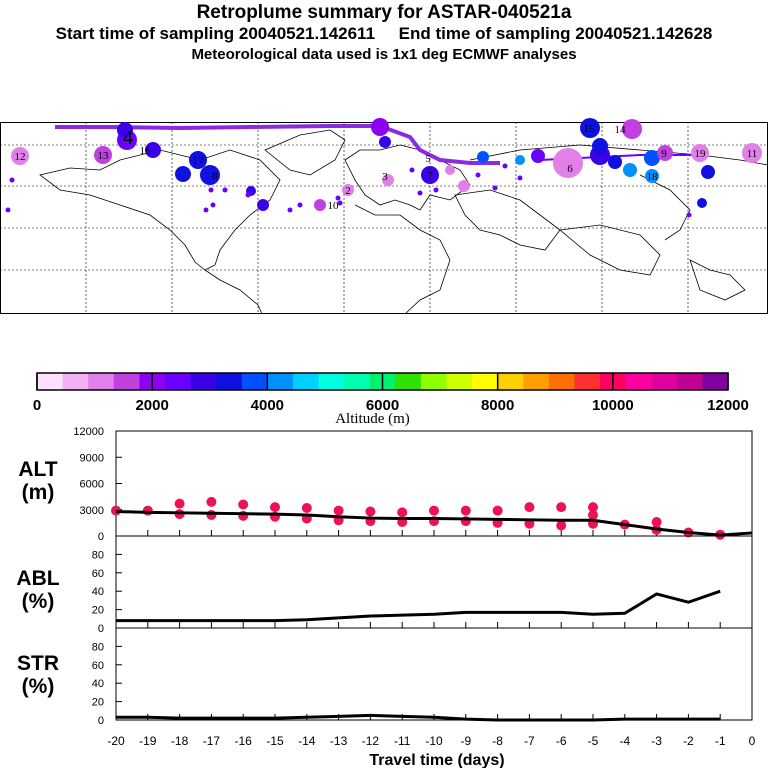 The image size is (768, 768). Describe the element at coordinates (561, 741) in the screenshot. I see `xtick-label: -6` at that location.